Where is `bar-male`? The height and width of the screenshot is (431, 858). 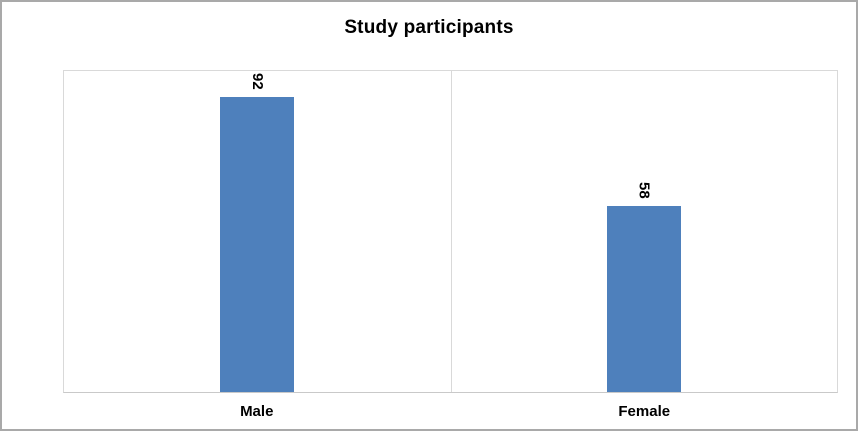 bar-male is located at coordinates (257, 244).